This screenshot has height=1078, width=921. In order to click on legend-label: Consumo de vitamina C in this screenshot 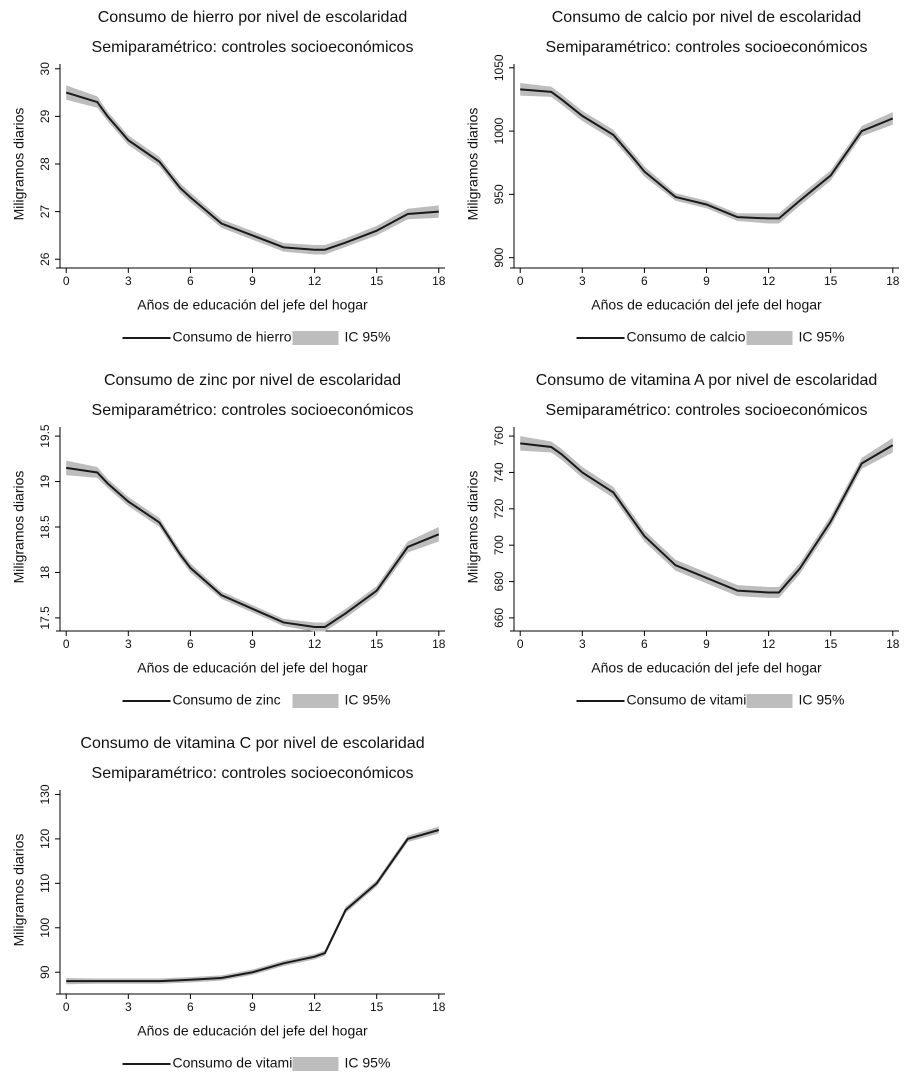, I will do `click(247, 1063)`.